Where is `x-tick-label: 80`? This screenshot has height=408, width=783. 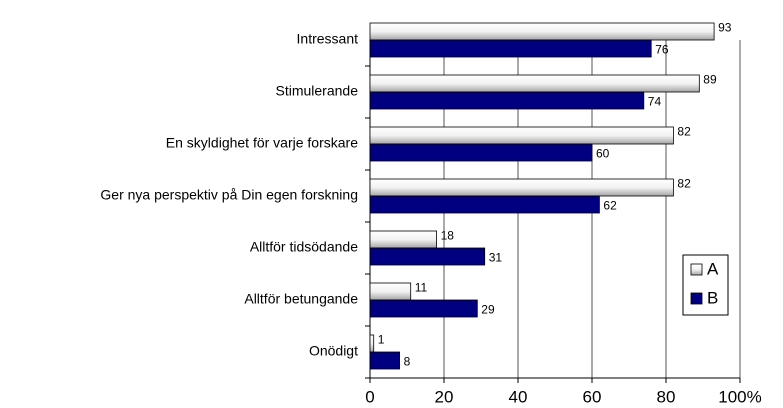
x-tick-label: 80 is located at coordinates (666, 396).